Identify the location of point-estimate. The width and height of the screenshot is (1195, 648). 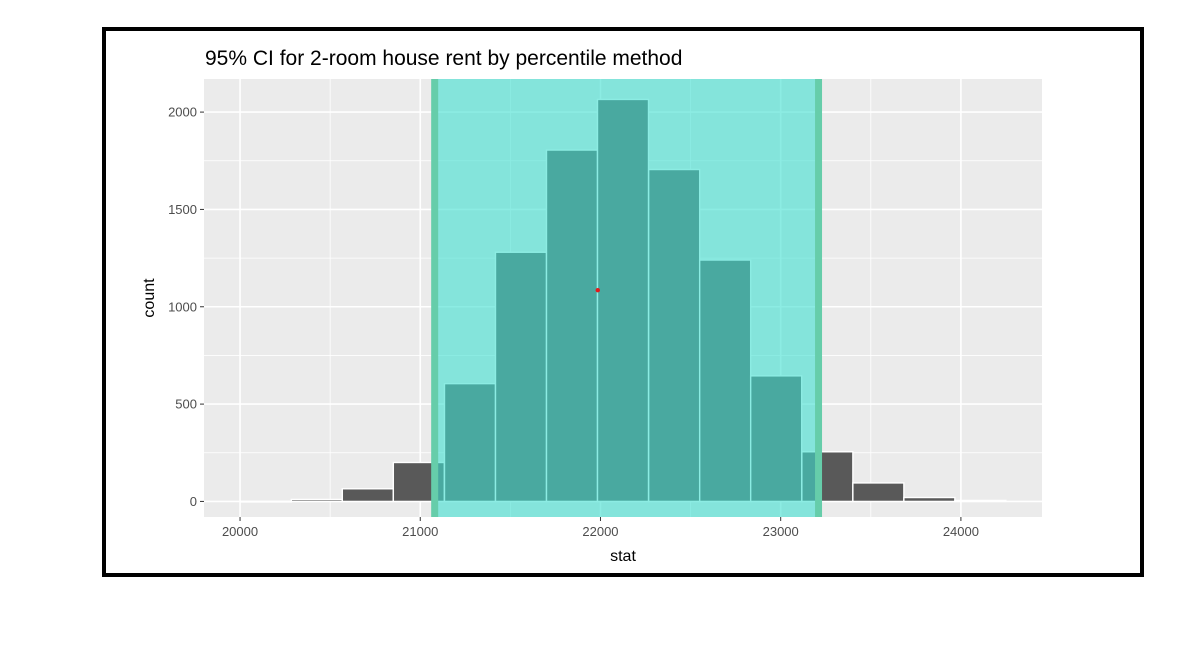
(597, 290).